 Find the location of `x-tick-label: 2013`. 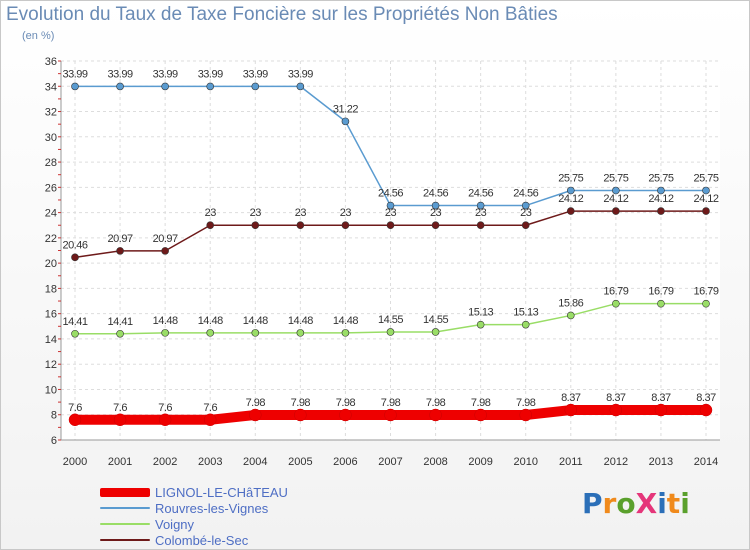

x-tick-label: 2013 is located at coordinates (661, 462).